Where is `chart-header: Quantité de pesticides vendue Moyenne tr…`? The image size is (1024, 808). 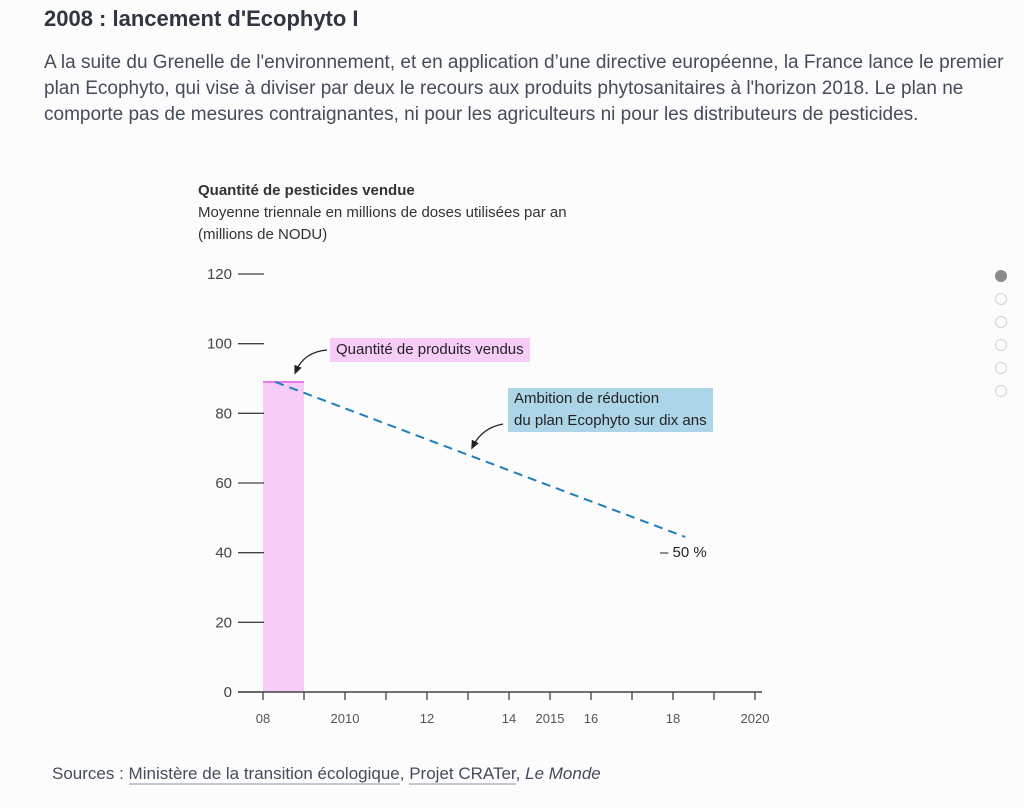
chart-header: Quantité de pesticides vendue Moyenne tr… is located at coordinates (382, 213).